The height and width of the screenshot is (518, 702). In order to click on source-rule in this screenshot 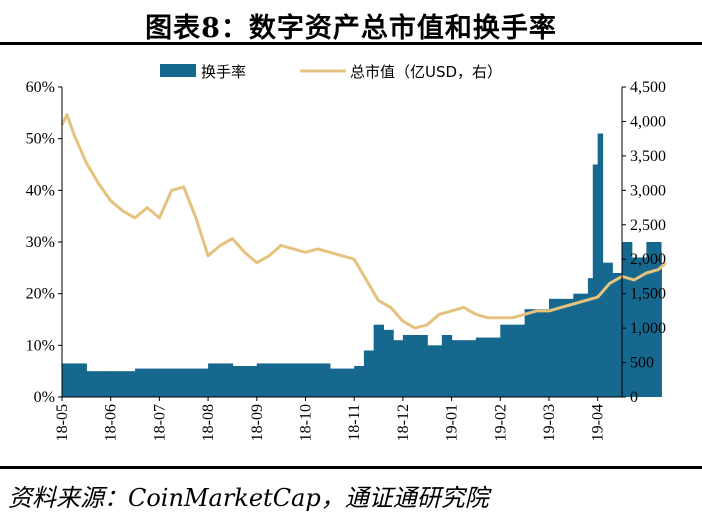, I will do `click(351, 467)`.